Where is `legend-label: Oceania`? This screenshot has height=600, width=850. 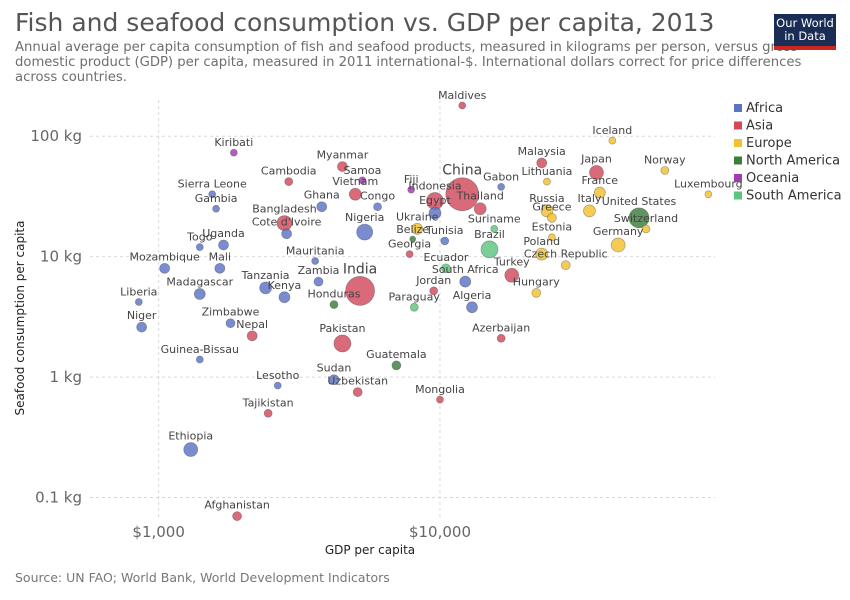
legend-label: Oceania is located at coordinates (772, 178).